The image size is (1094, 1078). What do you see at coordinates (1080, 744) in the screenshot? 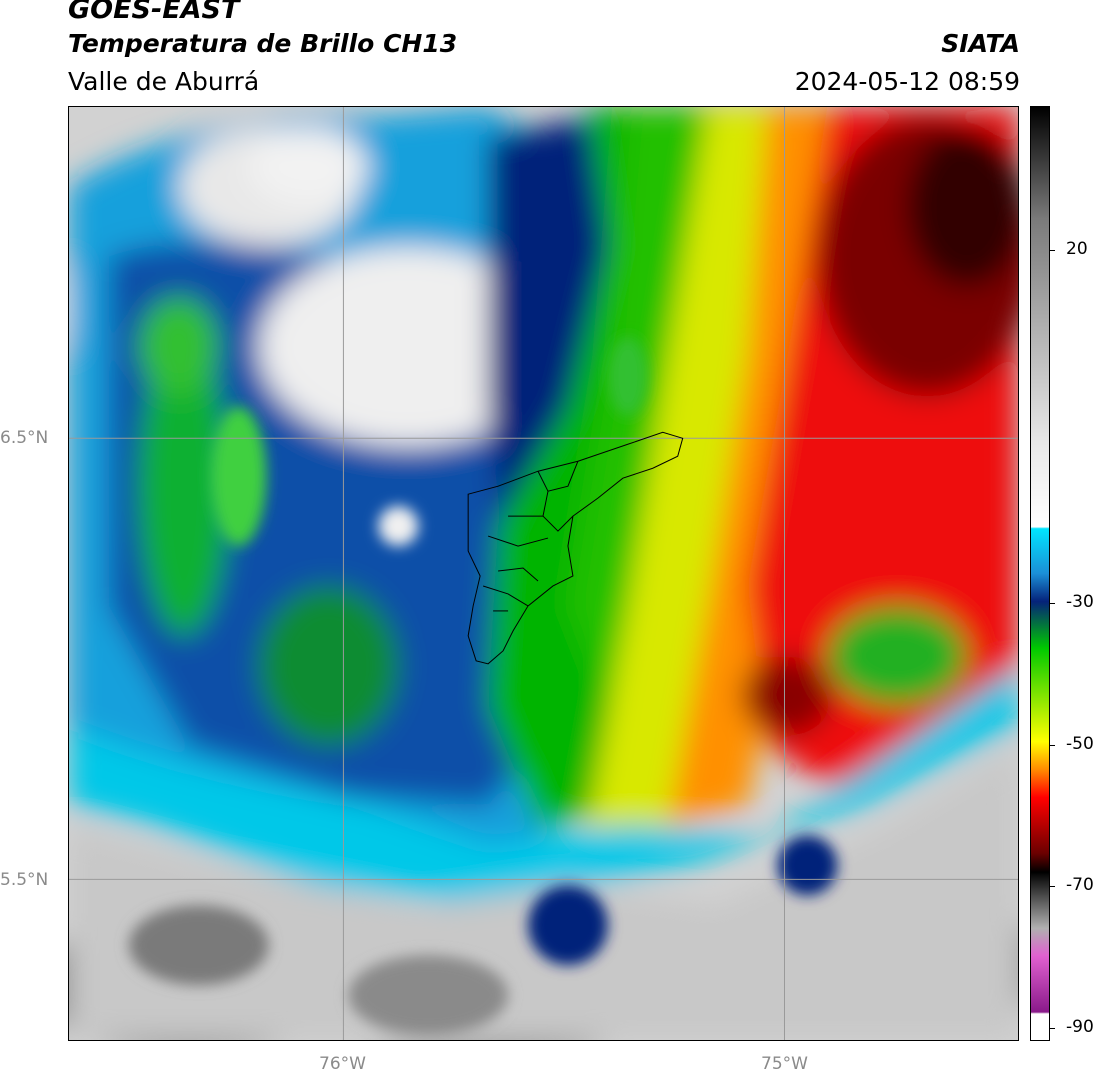
I see `colorbar-label-minus50: -50` at bounding box center [1080, 744].